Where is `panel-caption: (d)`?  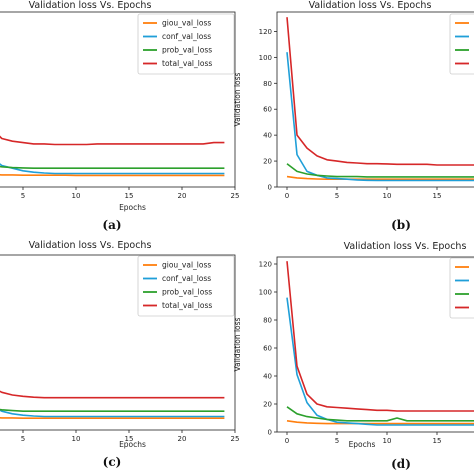
panel-caption: (d) is located at coordinates (401, 464).